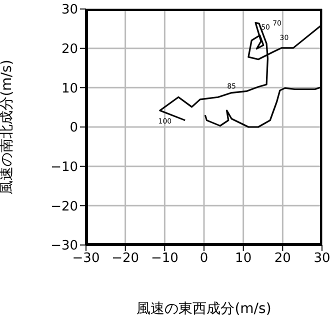 The width and height of the screenshot is (332, 319). I want to click on y-tick-label: −30, so click(64, 246).